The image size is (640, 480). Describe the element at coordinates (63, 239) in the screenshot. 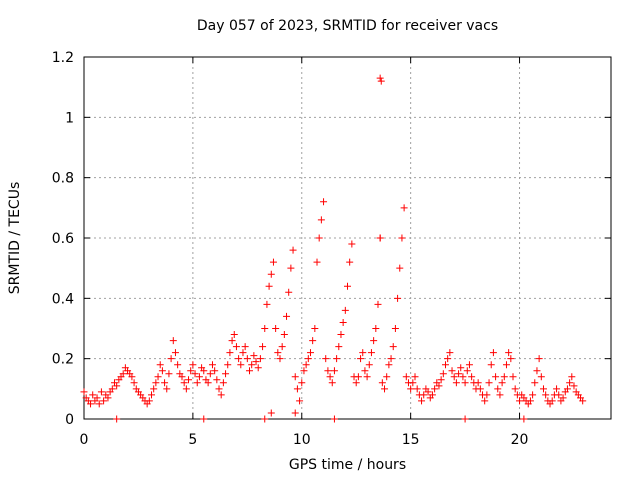

I see `y-tick-label: 0.6` at that location.